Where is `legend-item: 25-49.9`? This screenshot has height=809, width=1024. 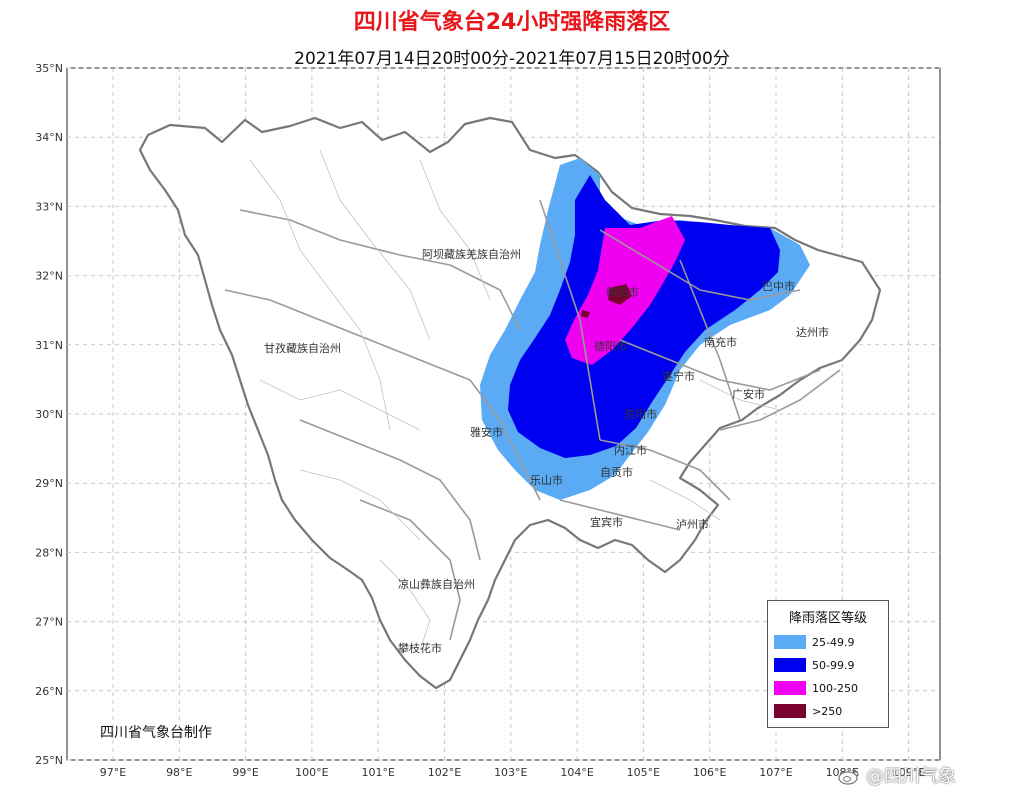
legend-item: 25-49.9 is located at coordinates (814, 642).